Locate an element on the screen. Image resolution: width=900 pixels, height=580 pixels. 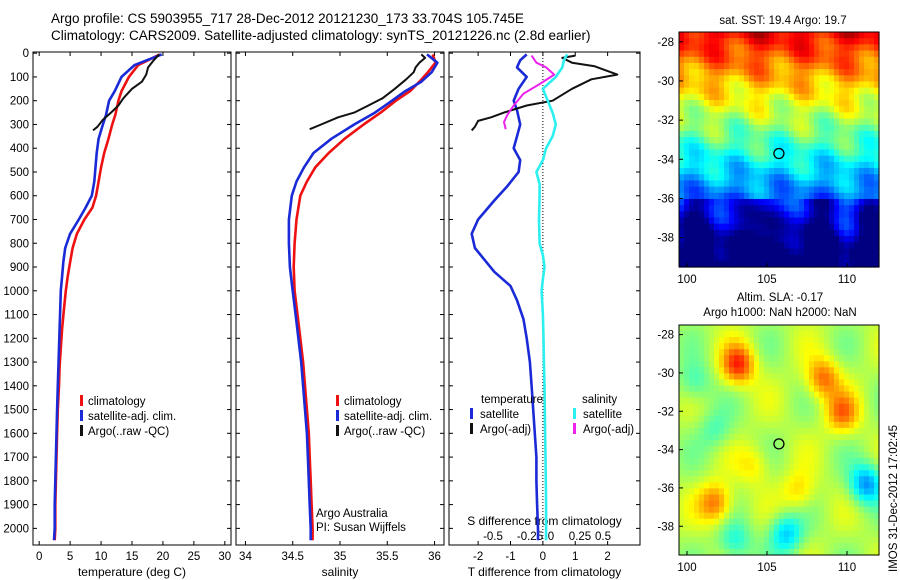
x-tick-label: 20 is located at coordinates (163, 557).